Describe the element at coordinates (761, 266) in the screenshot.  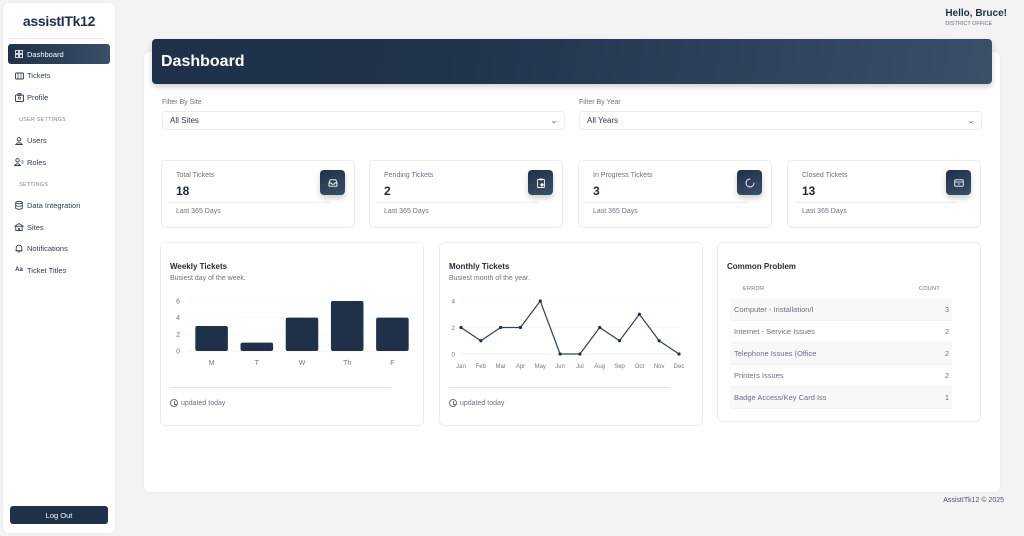
I see `panel-title: Common Problem` at that location.